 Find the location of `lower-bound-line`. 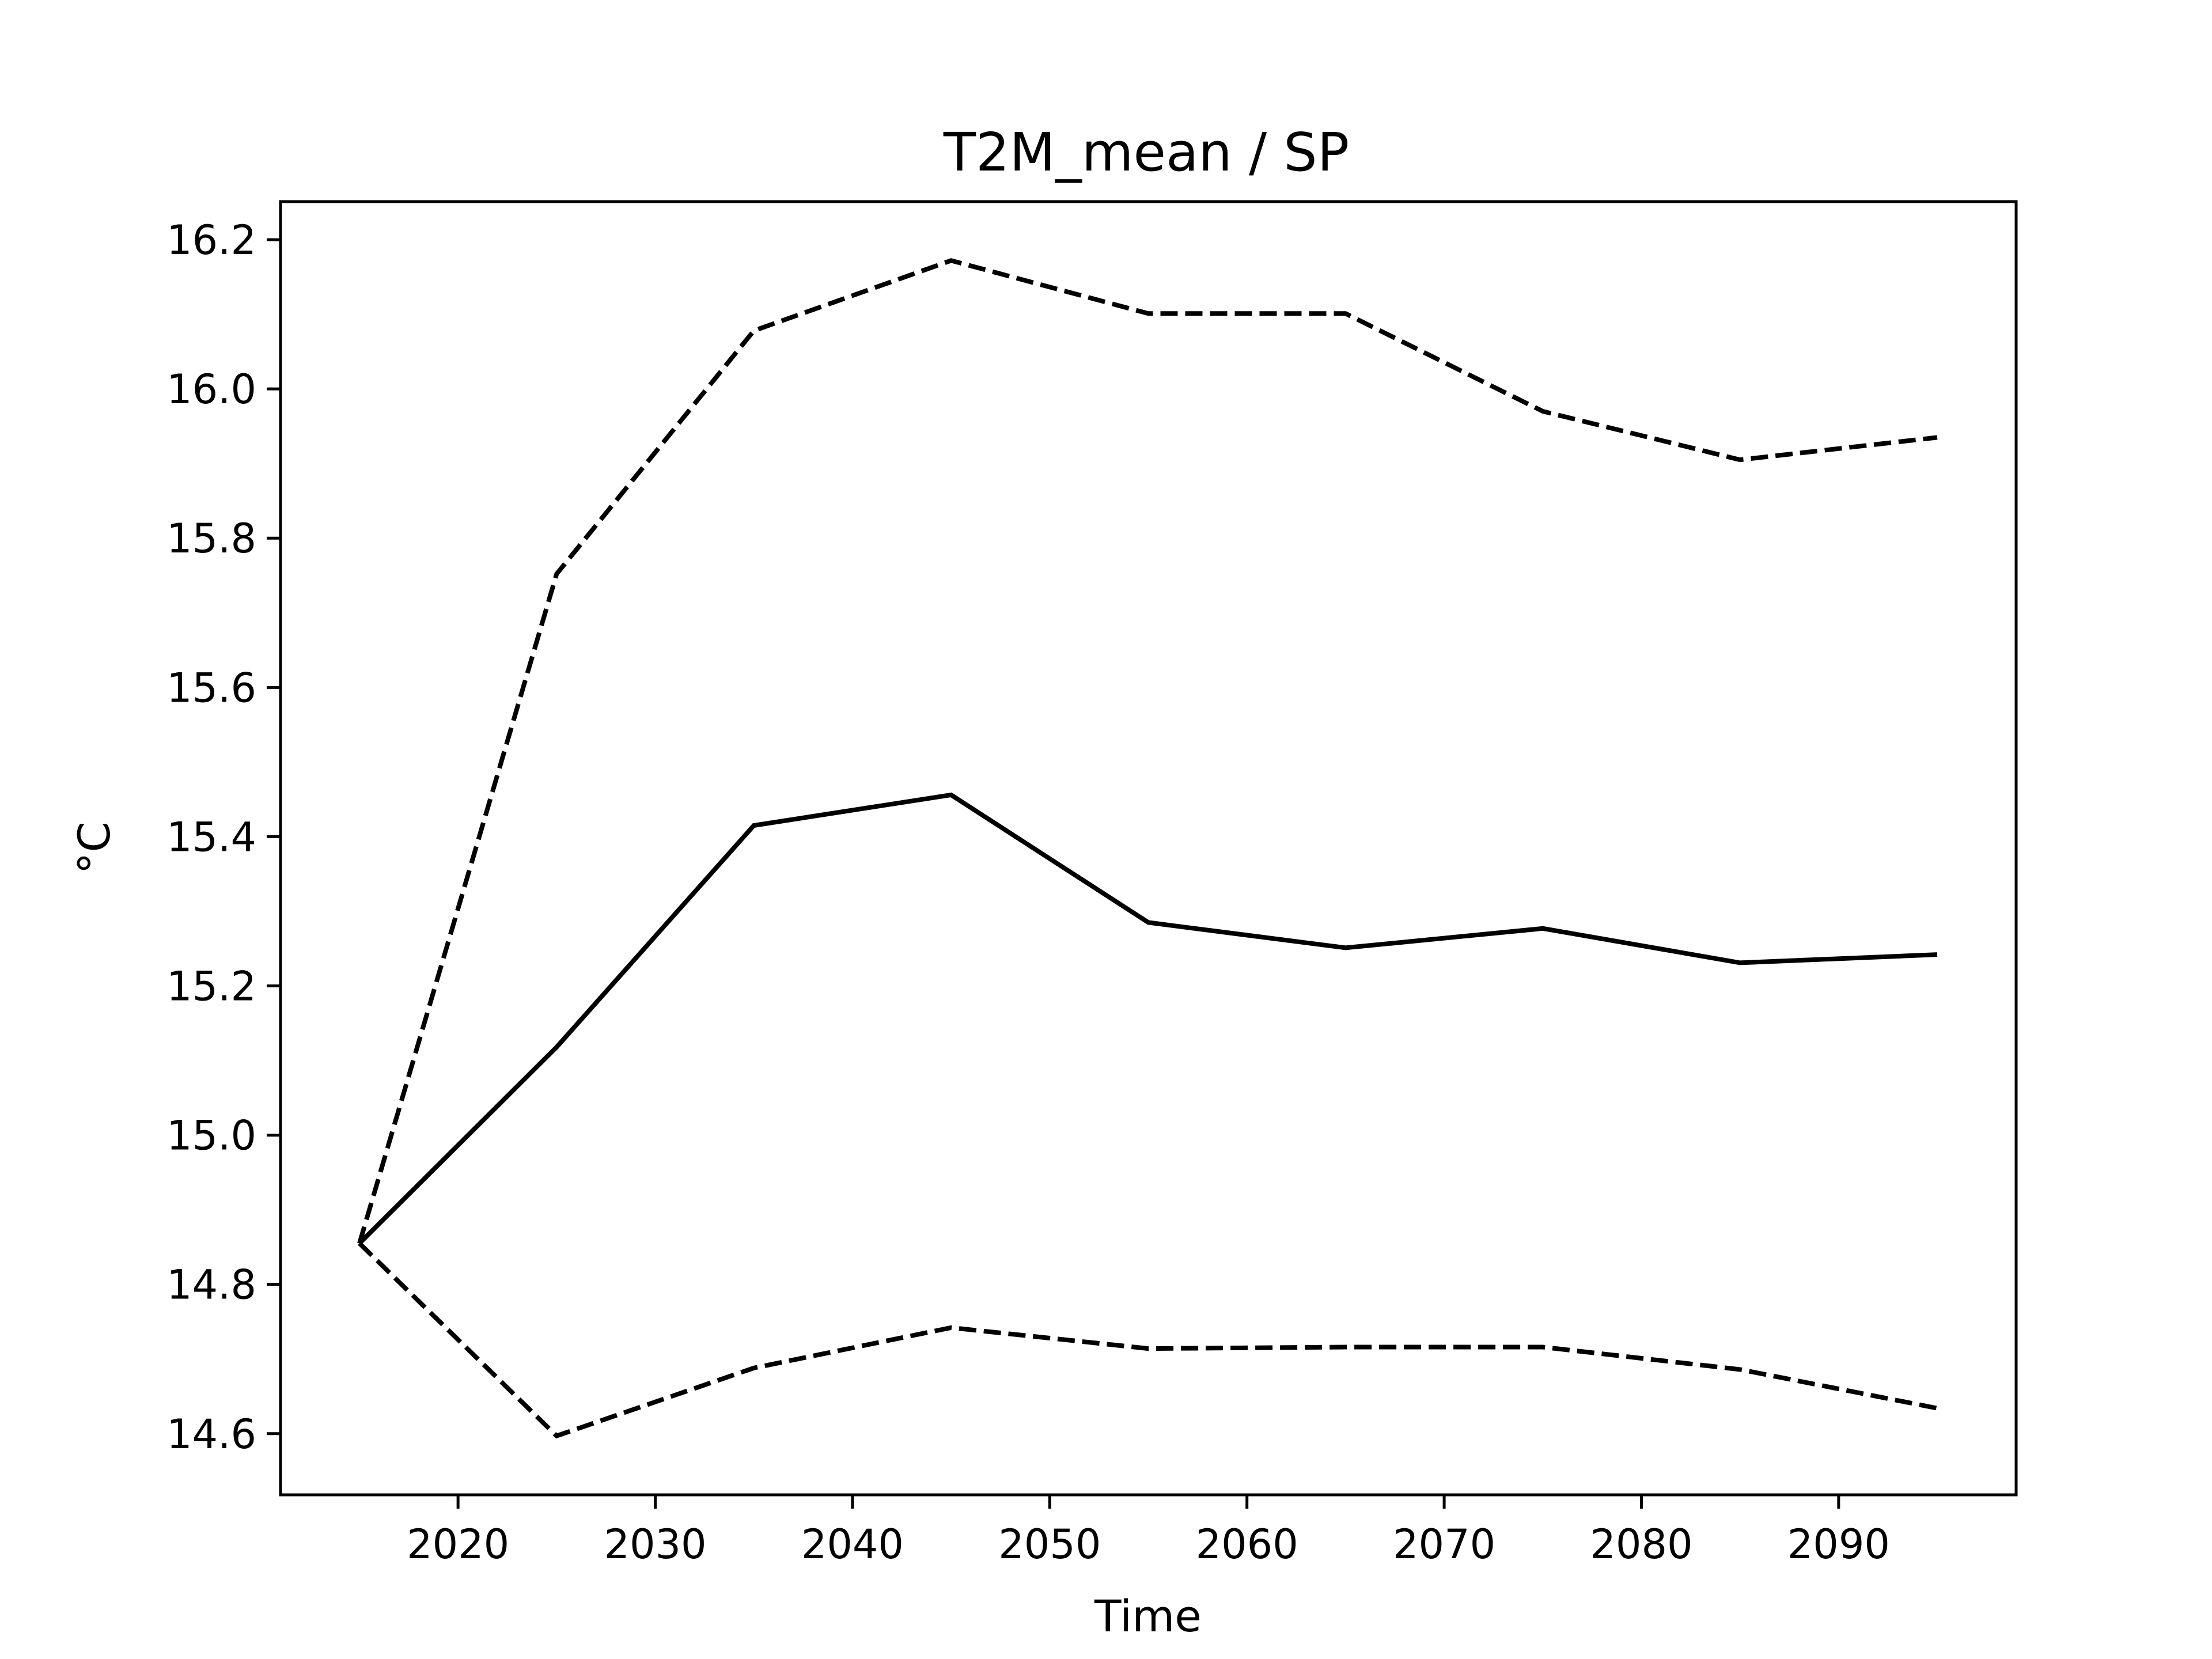

lower-bound-line is located at coordinates (1148, 1340).